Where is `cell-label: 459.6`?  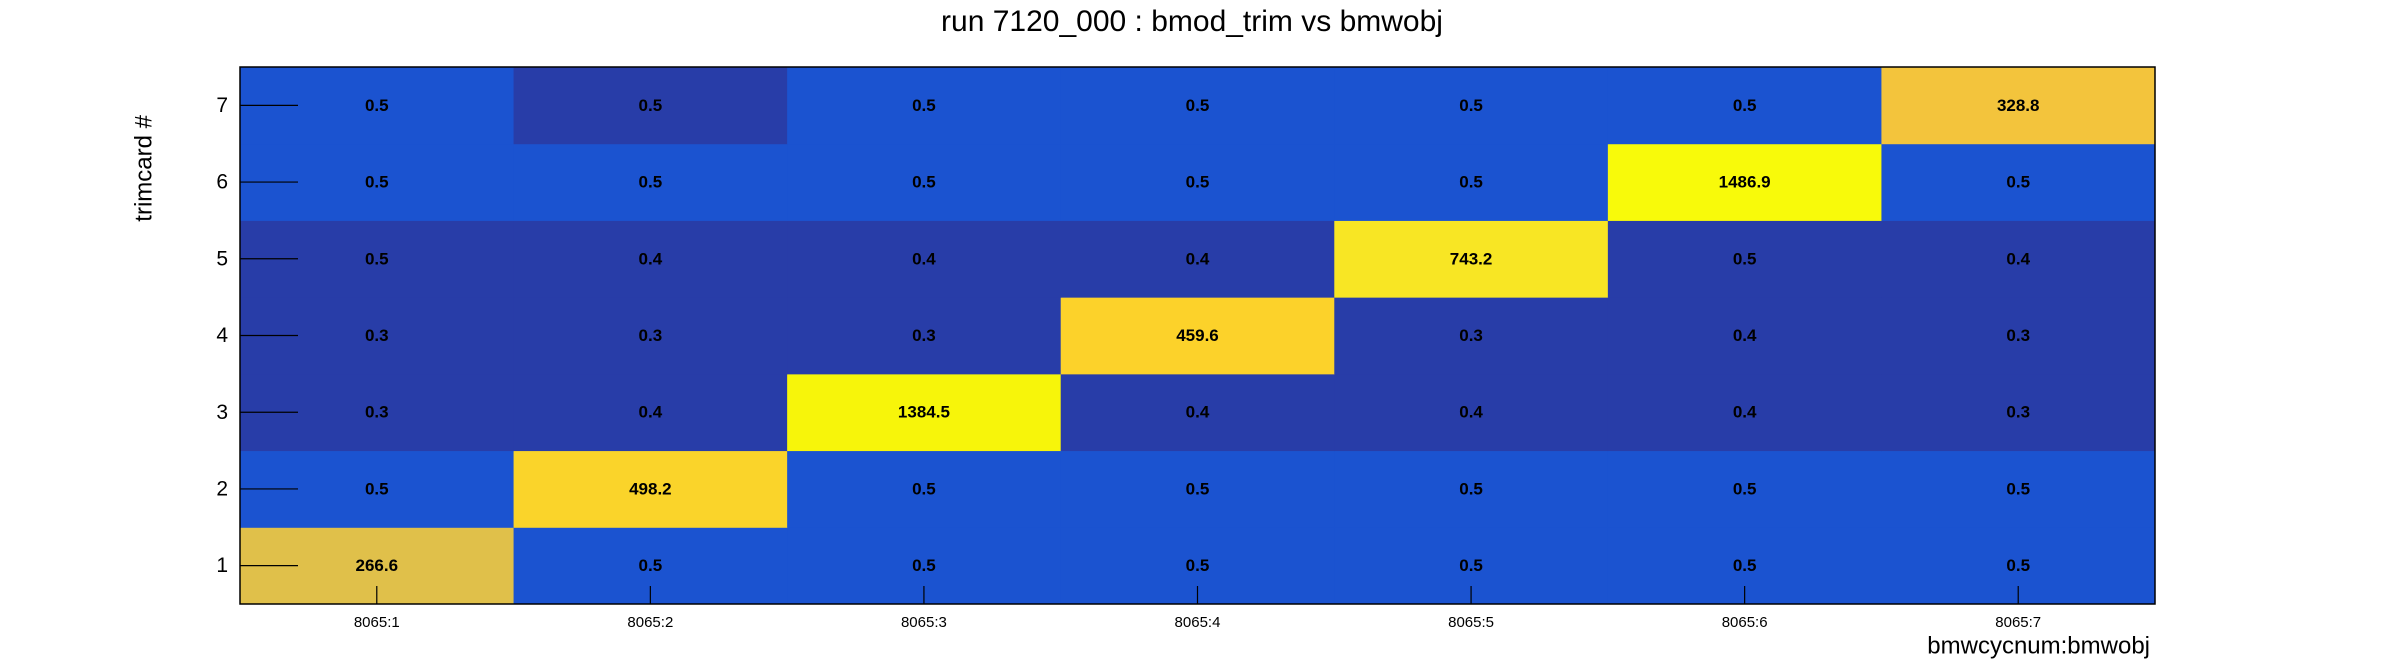 cell-label: 459.6 is located at coordinates (1197, 335).